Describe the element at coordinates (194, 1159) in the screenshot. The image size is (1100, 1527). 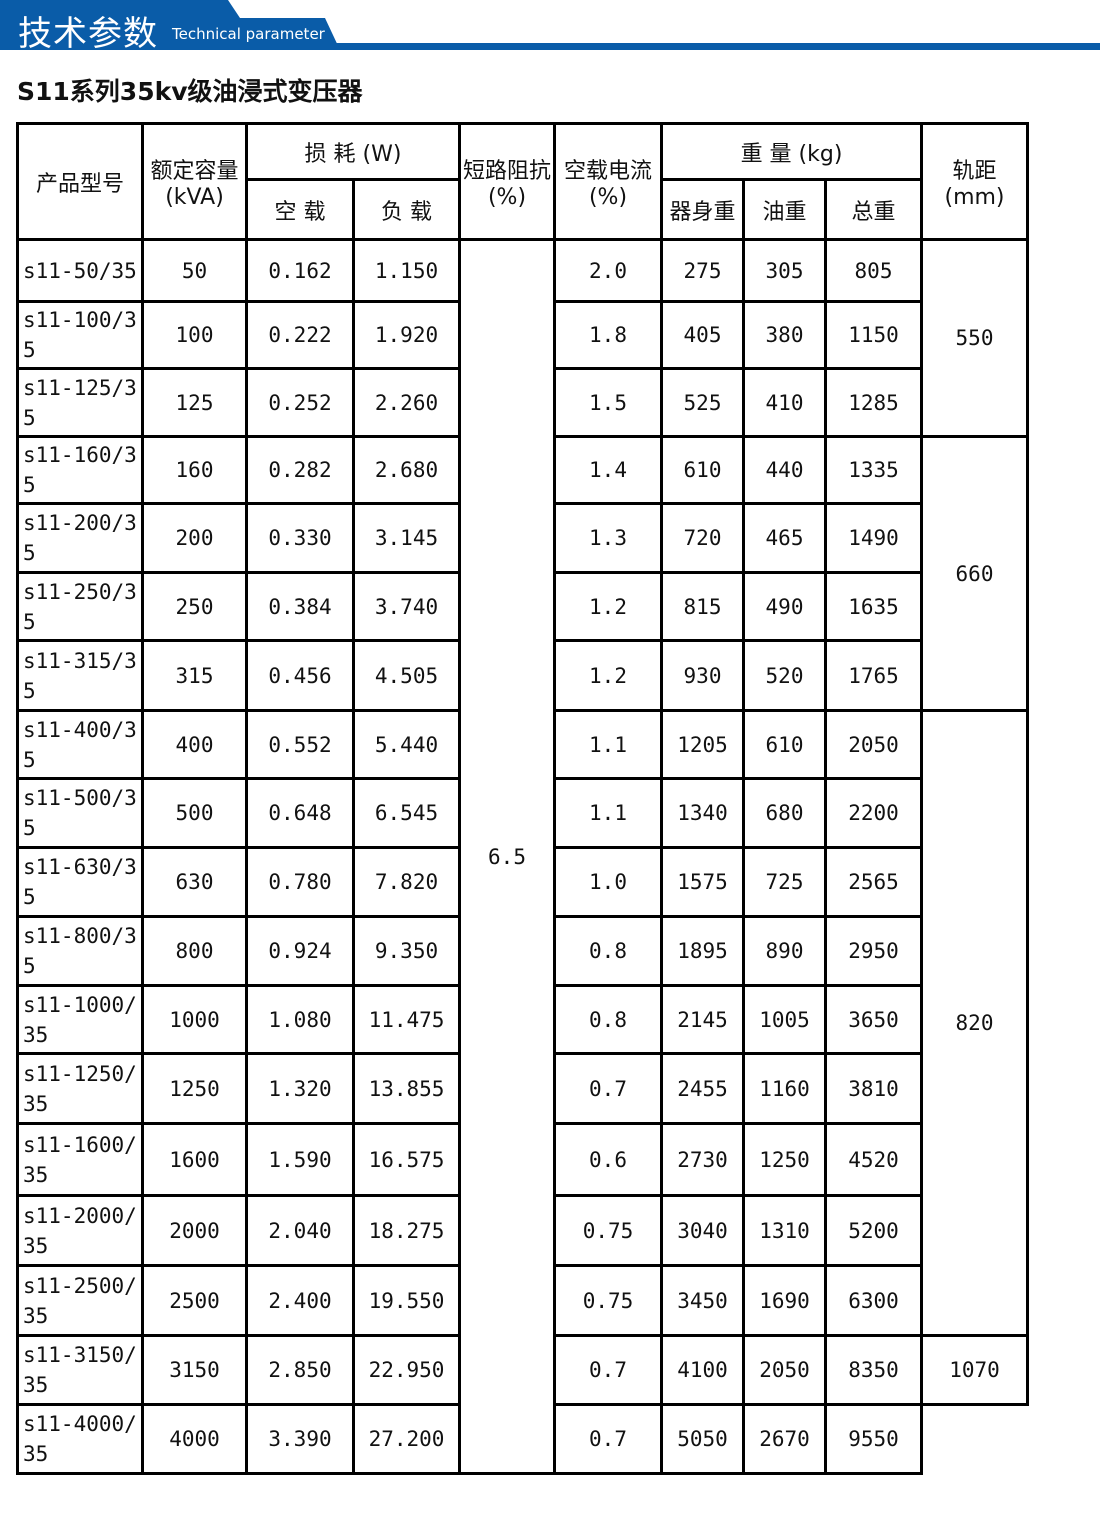
I see `cell-capacity: 1600` at that location.